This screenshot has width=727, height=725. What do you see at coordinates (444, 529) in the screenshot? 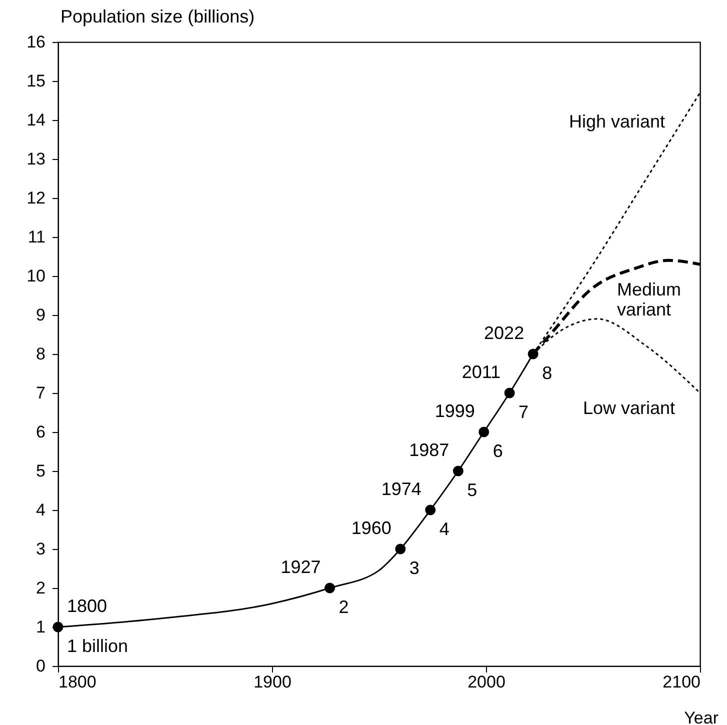
I see `annotation: 4` at bounding box center [444, 529].